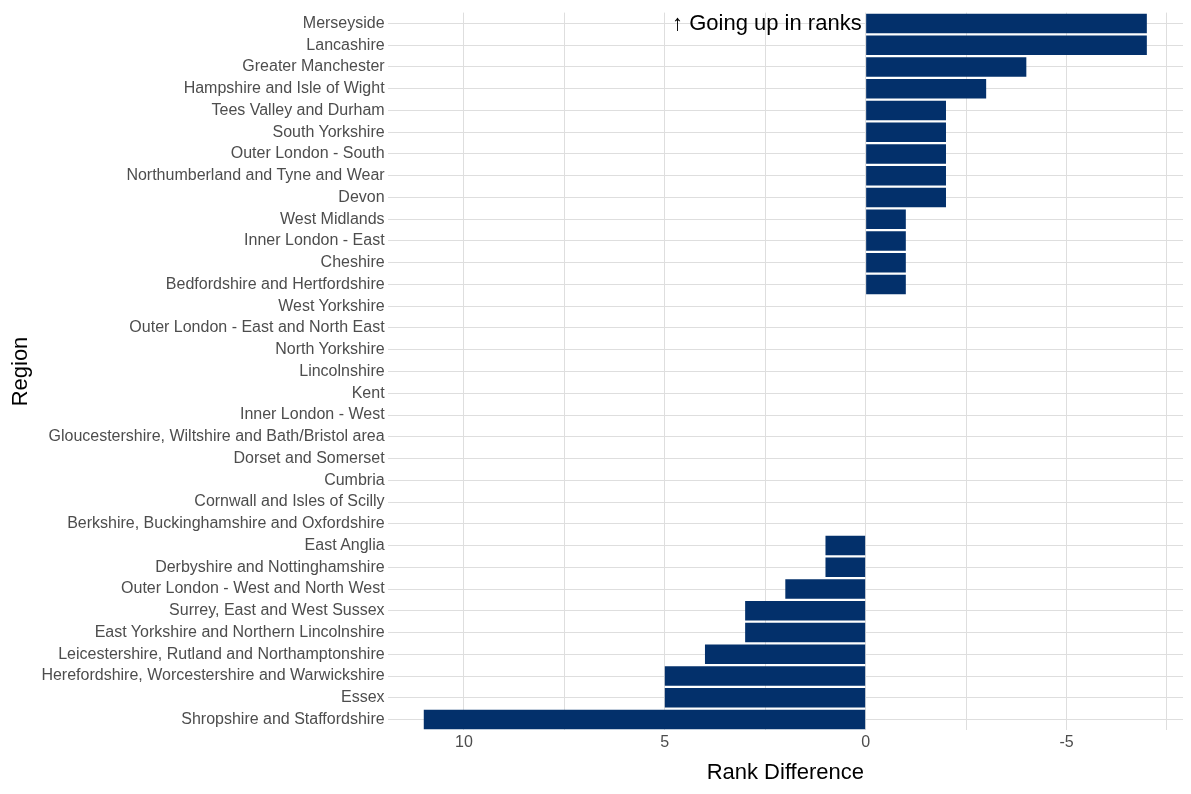 The image size is (1191, 794). Describe the element at coordinates (342, 370) in the screenshot. I see `y-tick-label: Lincolnshire` at that location.